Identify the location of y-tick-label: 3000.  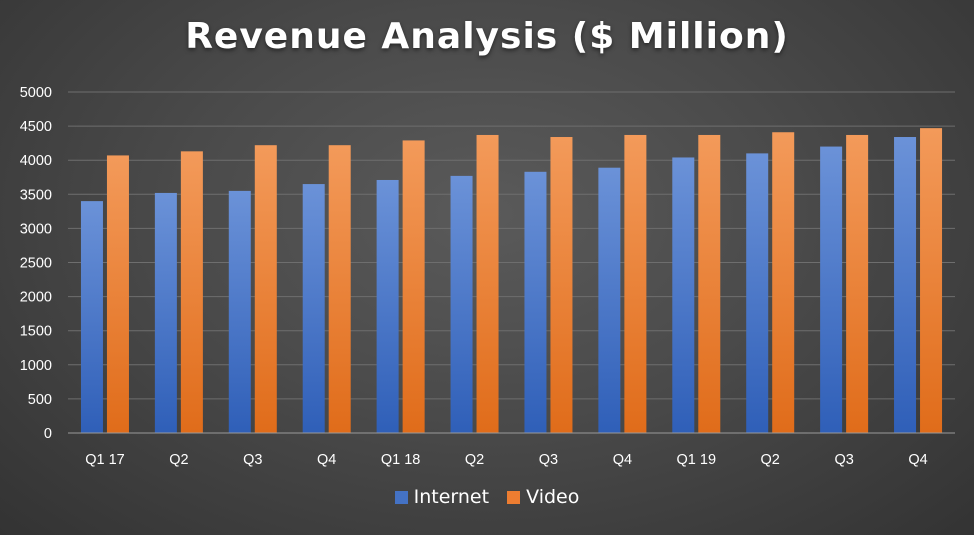
(36, 229).